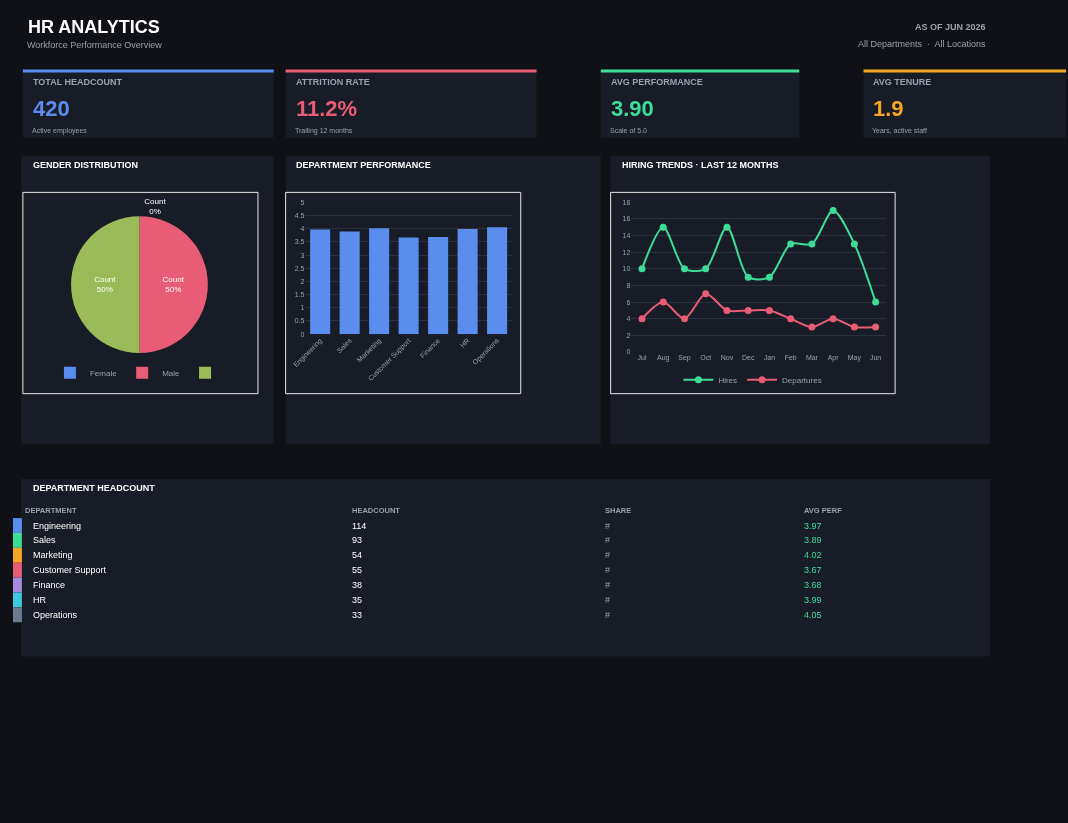 The height and width of the screenshot is (823, 1068). What do you see at coordinates (171, 373) in the screenshot?
I see `legend-label: Male` at bounding box center [171, 373].